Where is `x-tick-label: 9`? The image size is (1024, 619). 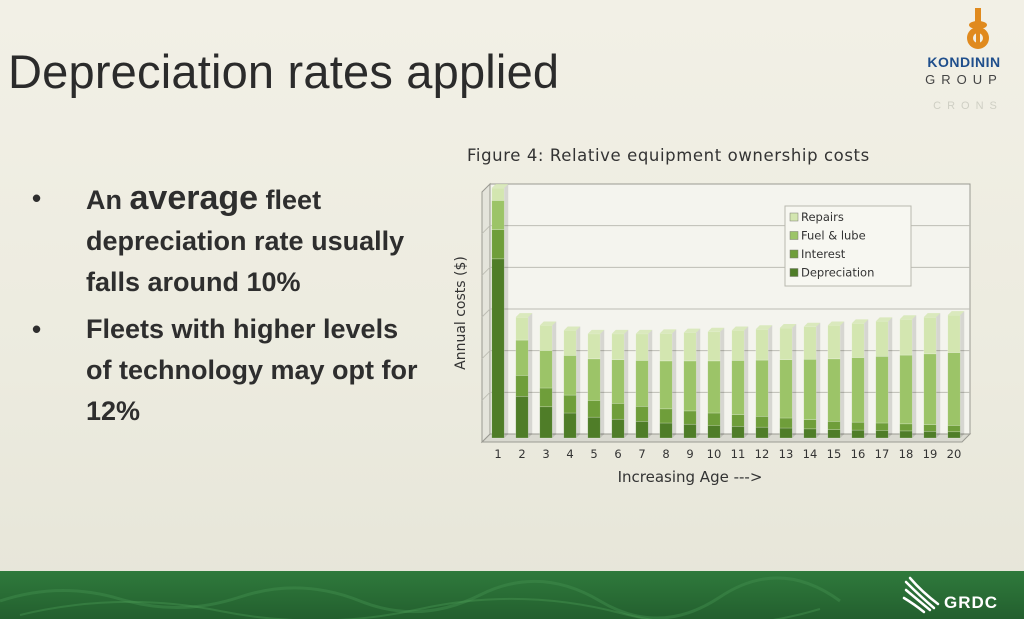
x-tick-label: 9 is located at coordinates (689, 454).